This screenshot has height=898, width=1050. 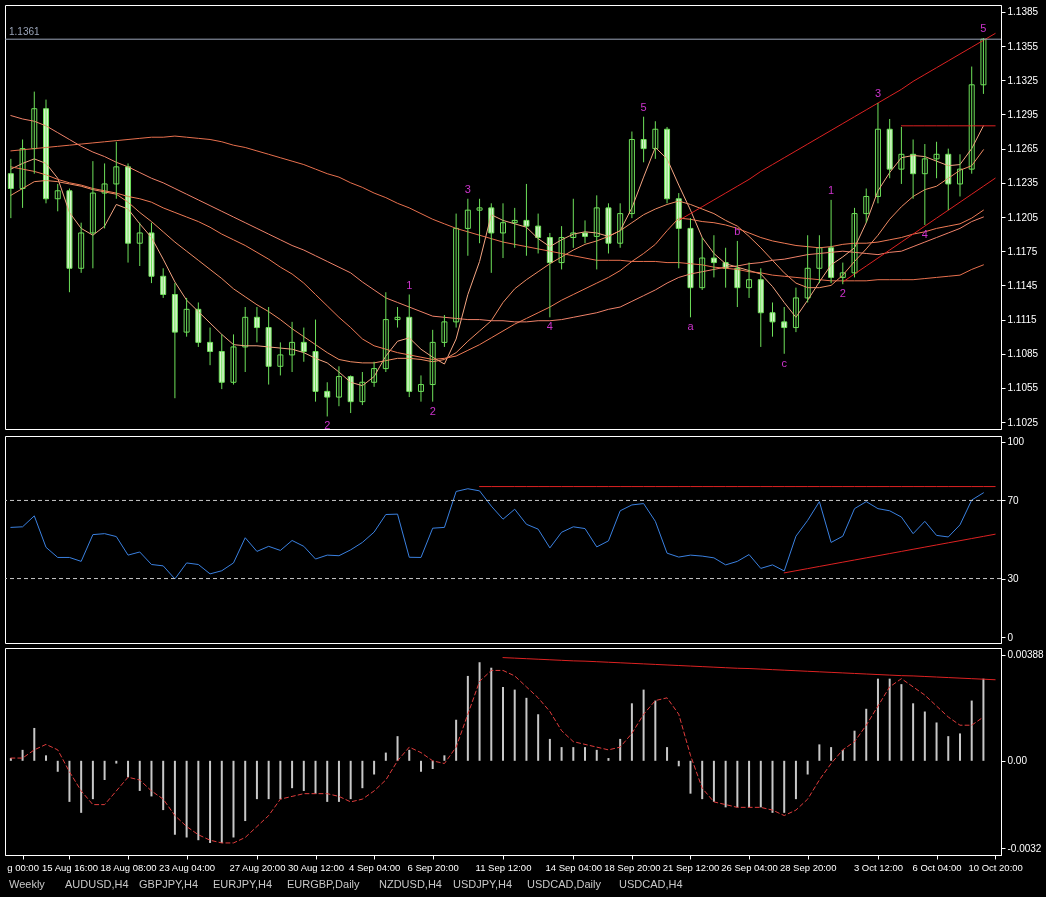 I want to click on y-tick-label: 1.1295, so click(x=1023, y=114).